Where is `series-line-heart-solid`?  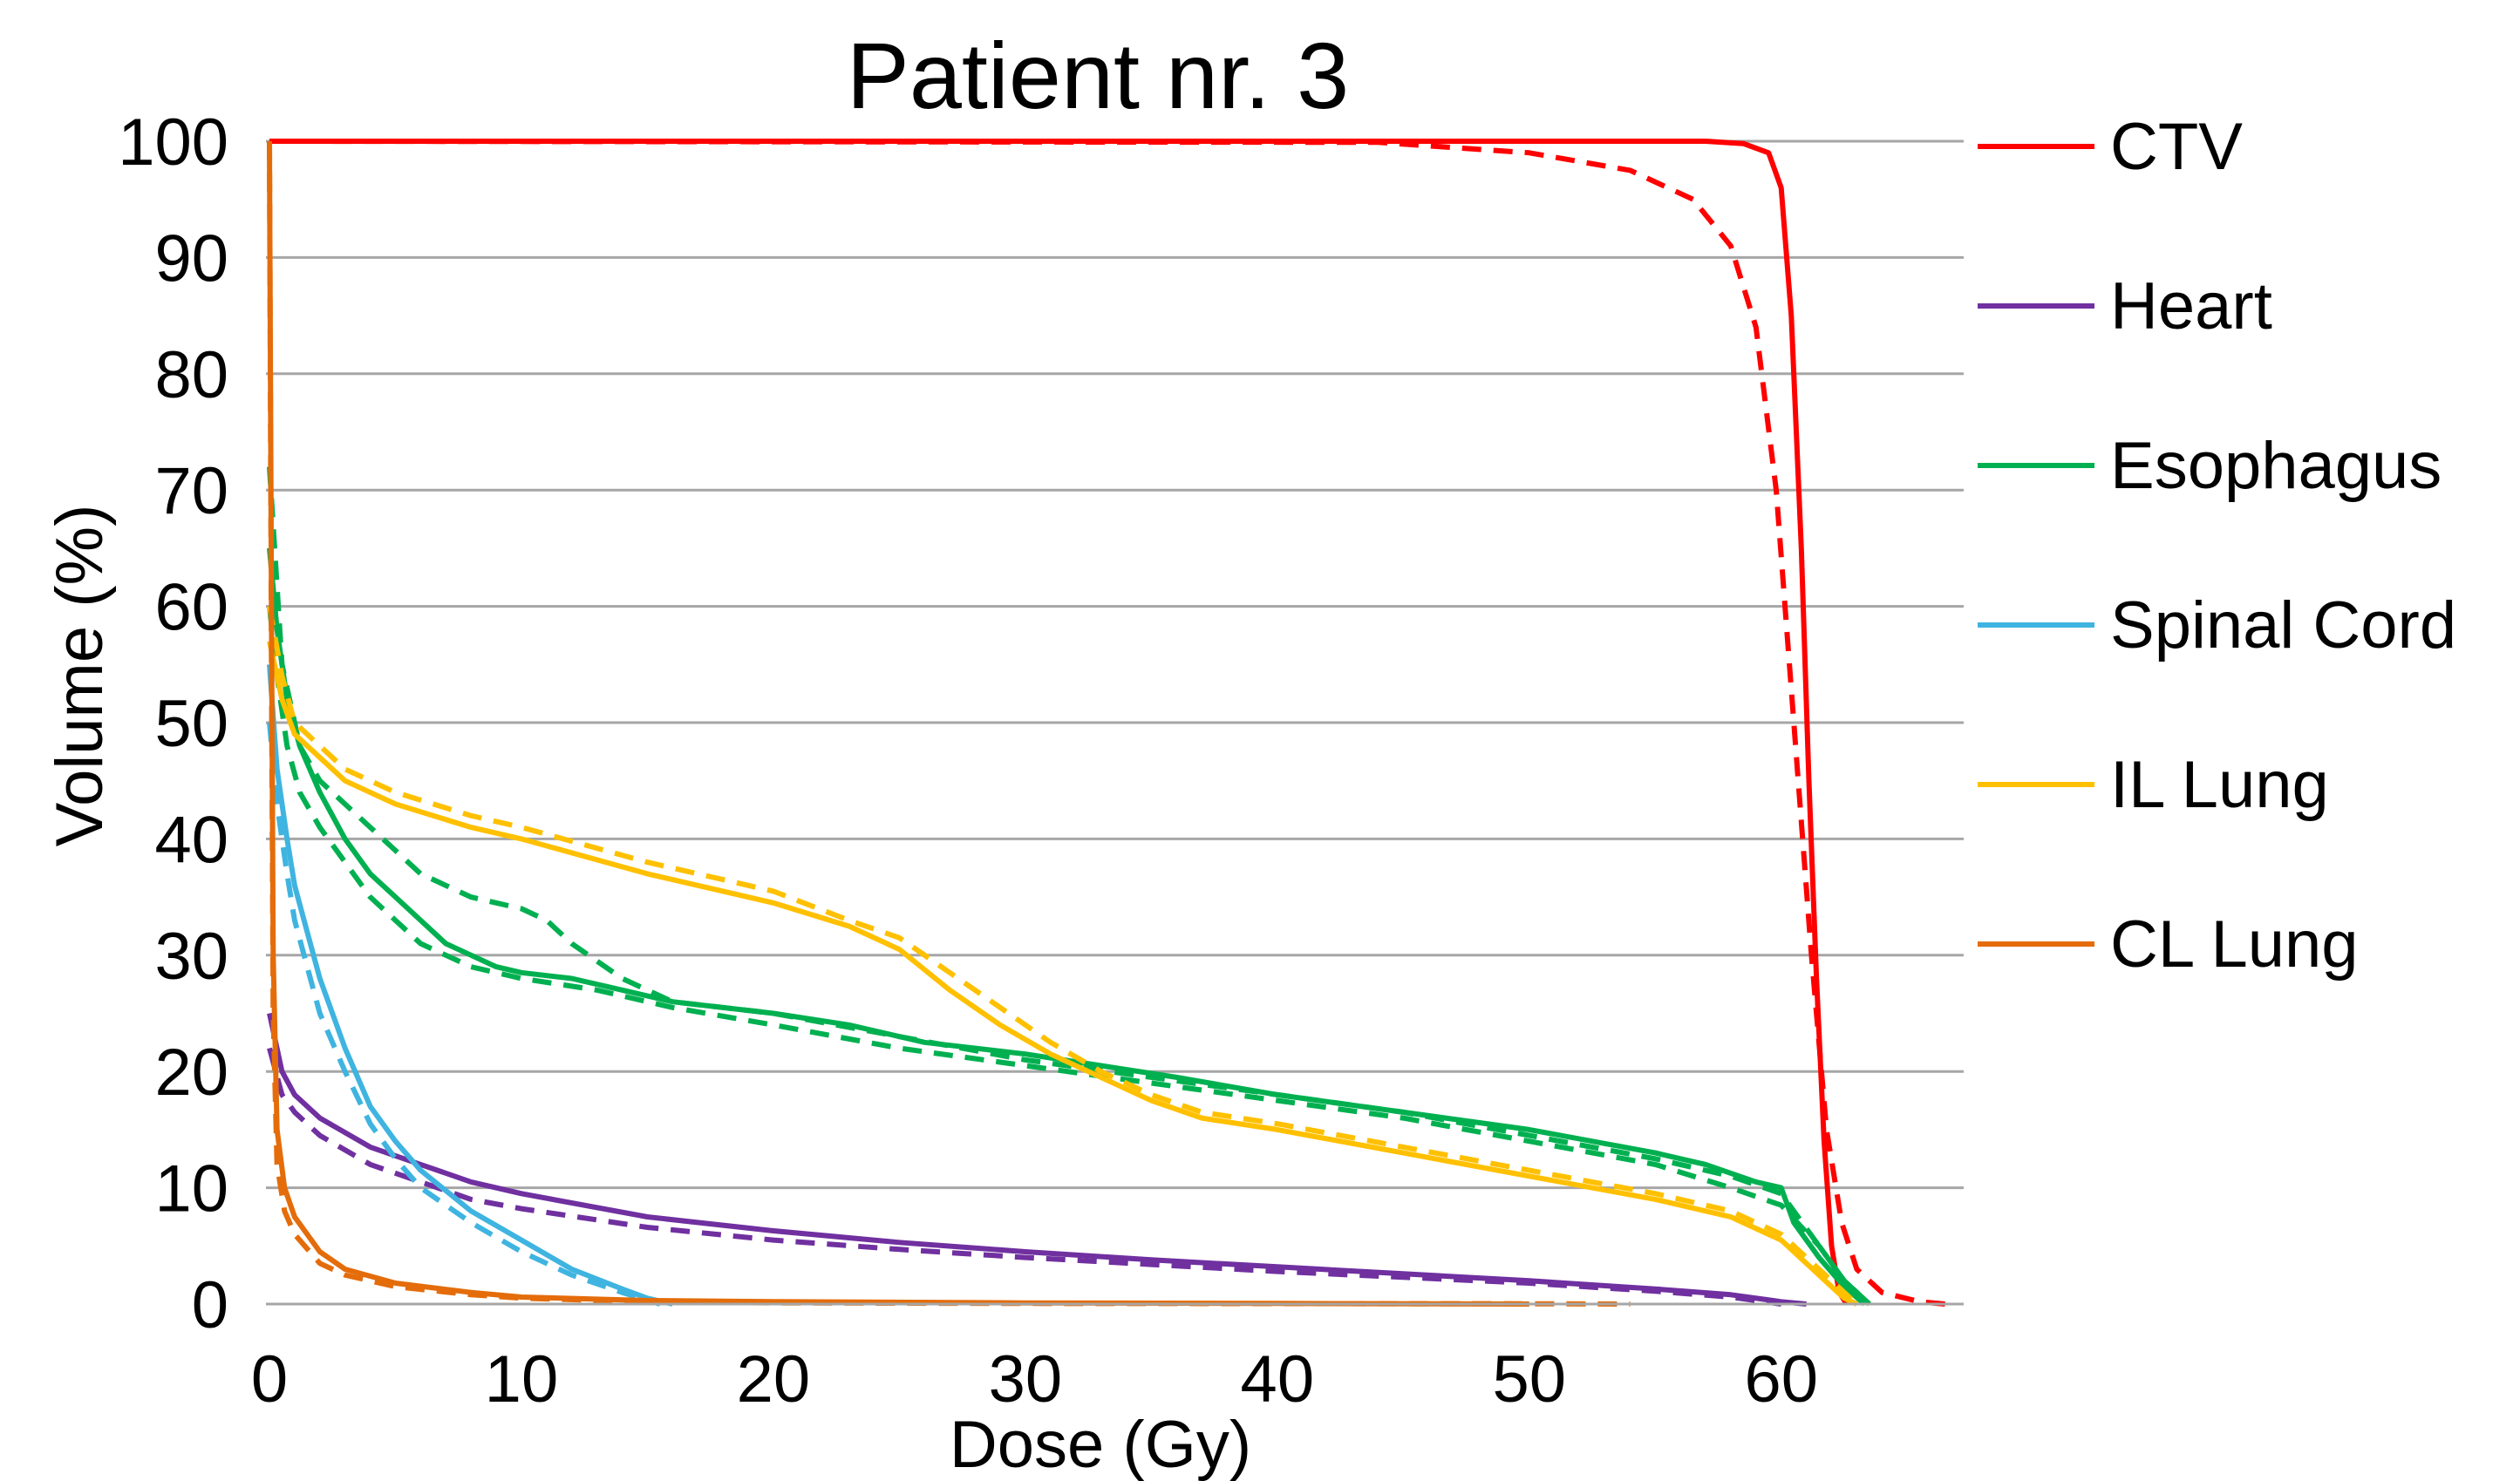
series-line-heart-solid is located at coordinates (1037, 1159).